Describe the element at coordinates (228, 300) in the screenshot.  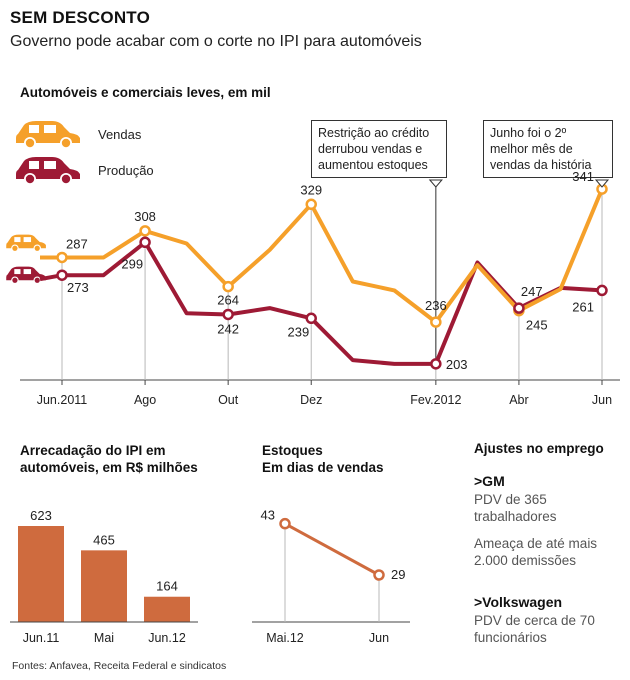
I see `vendas-data-label: 264` at that location.